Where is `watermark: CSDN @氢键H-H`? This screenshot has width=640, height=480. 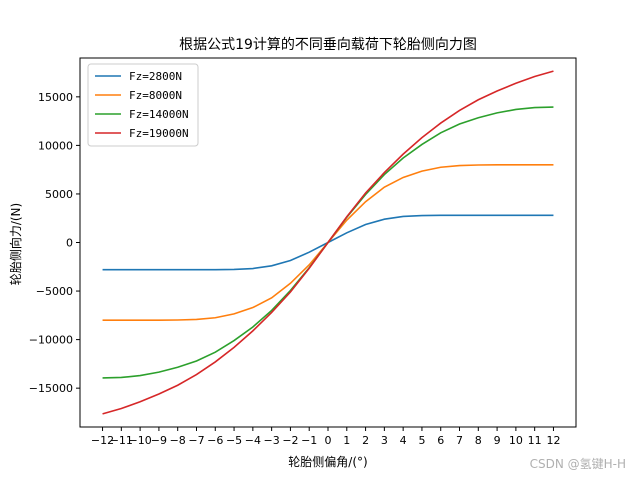 watermark: CSDN @氢键H-H is located at coordinates (578, 463).